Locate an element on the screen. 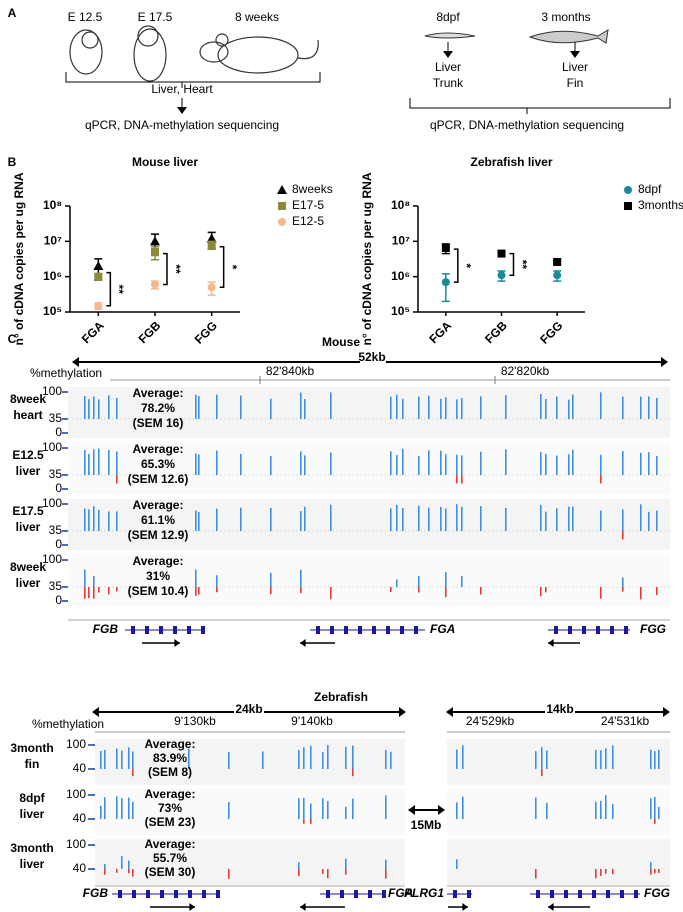 The image size is (683, 912). scale-label: 35 is located at coordinates (56, 586).